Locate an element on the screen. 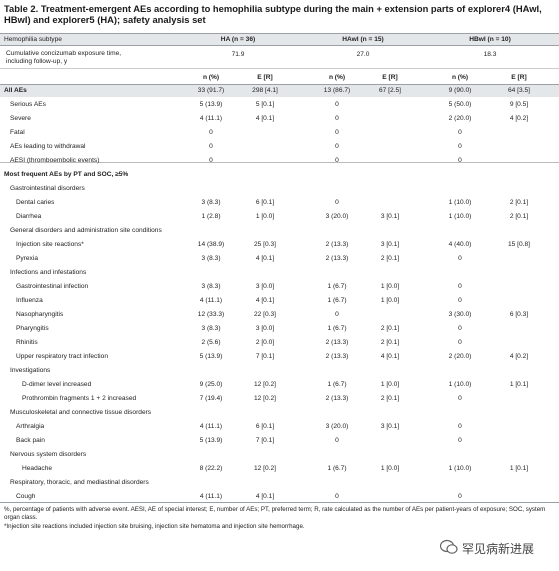  row-label: Gastrointestinal disorders is located at coordinates (47, 188).